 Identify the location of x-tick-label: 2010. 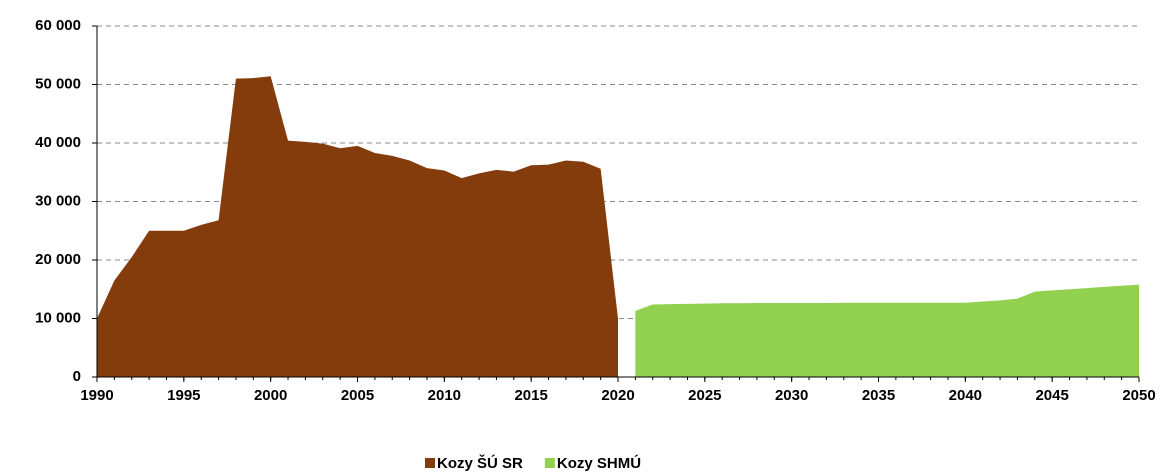
(444, 395).